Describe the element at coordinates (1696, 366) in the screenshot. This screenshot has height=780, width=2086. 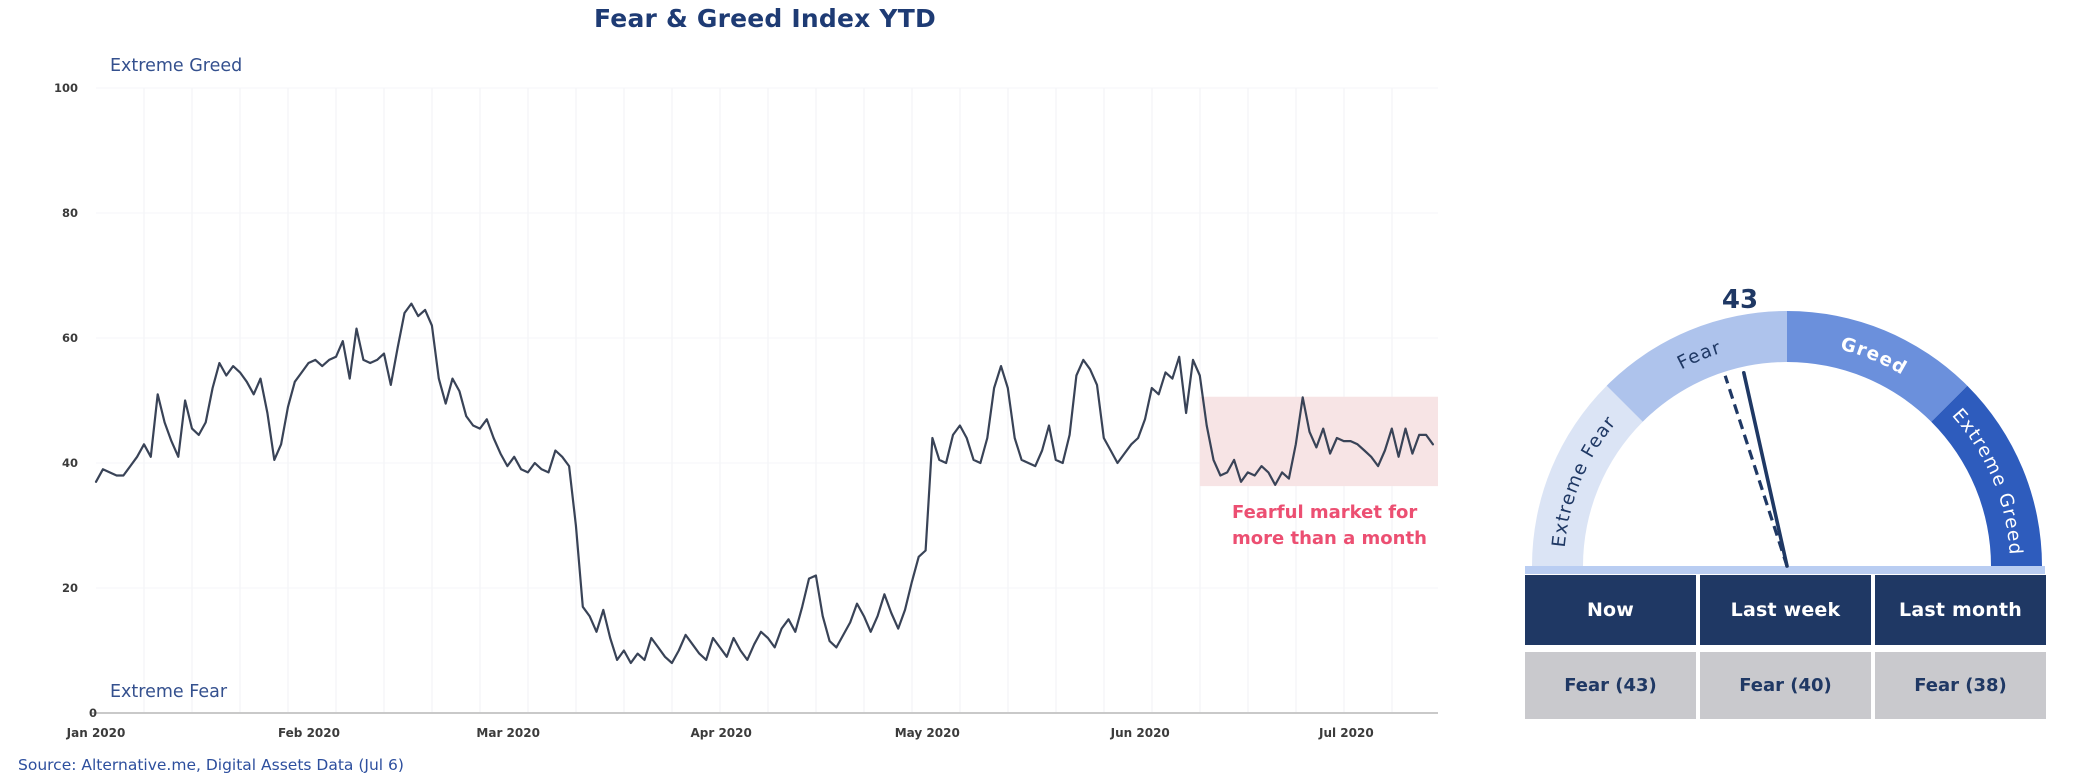
I see `gauge-segment-fear` at that location.